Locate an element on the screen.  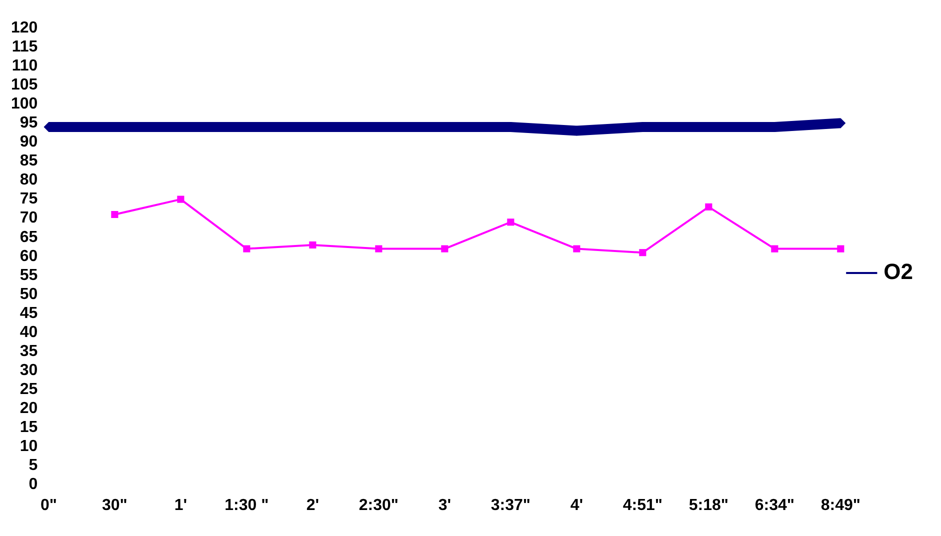
y-tick-label: 0 is located at coordinates (33, 485).